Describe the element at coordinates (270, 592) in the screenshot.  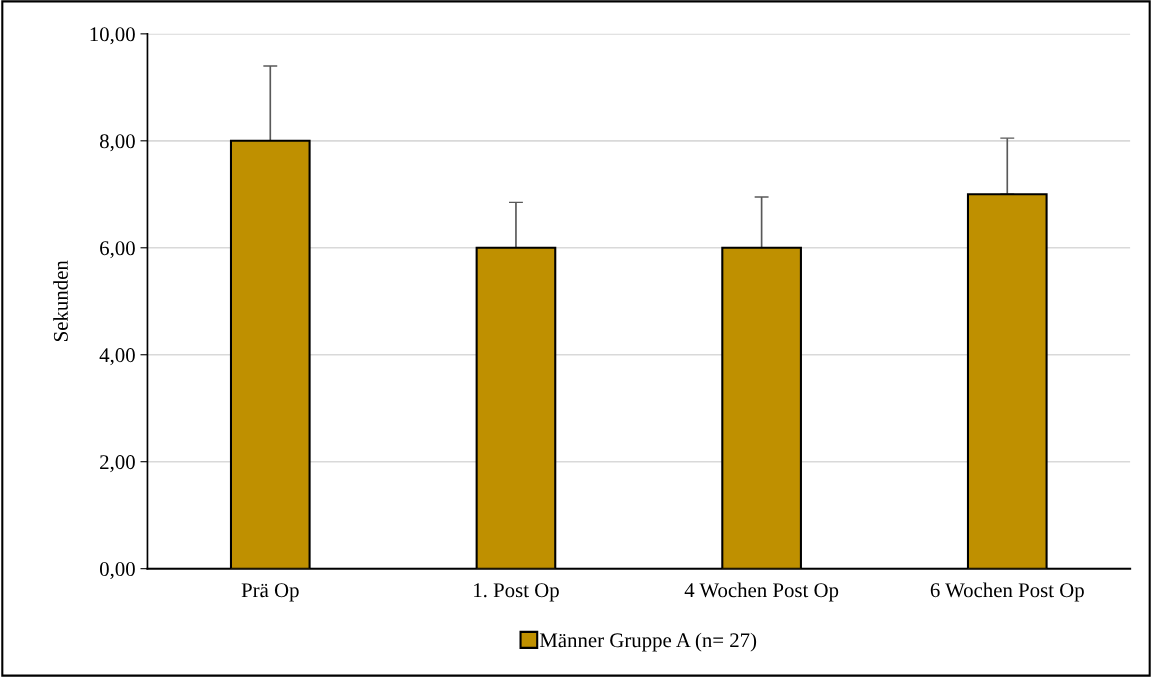
I see `x-tick-label: Prä Op` at that location.